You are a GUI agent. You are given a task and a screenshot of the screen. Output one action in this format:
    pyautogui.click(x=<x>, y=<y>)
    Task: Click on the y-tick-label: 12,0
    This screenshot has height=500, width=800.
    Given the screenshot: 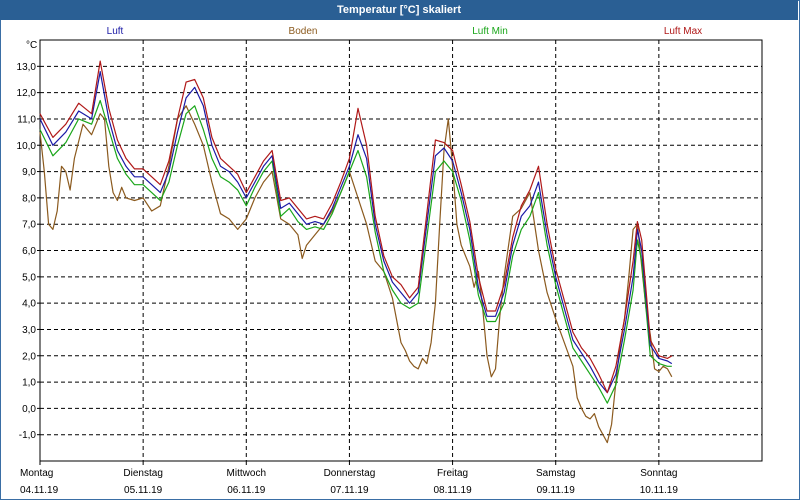 What is the action you would take?
    pyautogui.click(x=27, y=93)
    